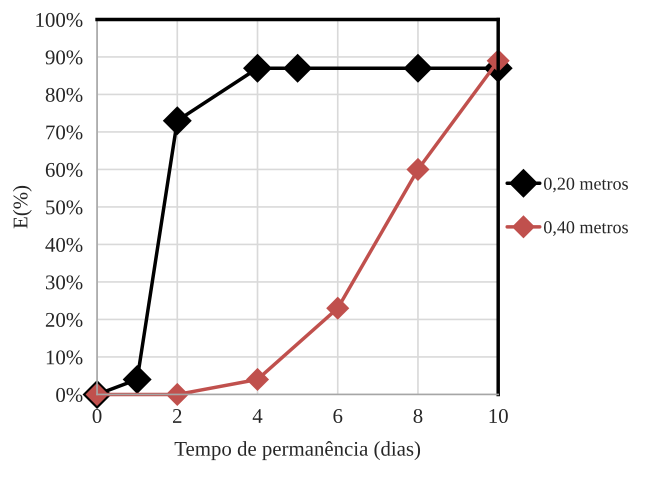  I want to click on legend-label: 0,20 metros, so click(586, 185).